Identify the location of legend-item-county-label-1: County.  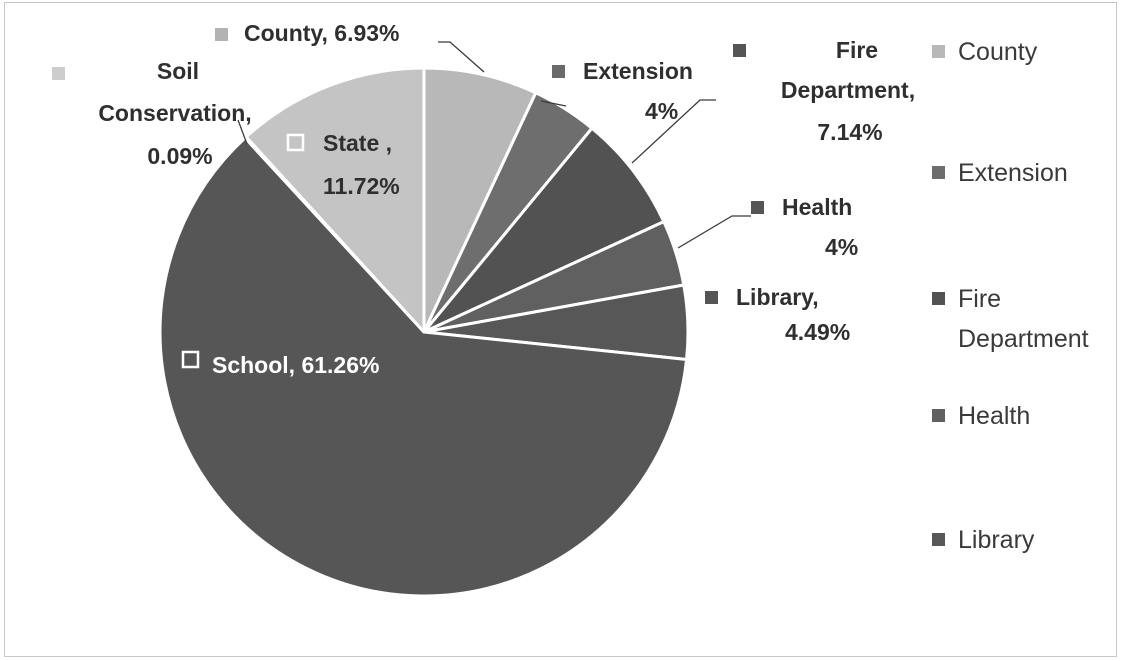
(998, 52).